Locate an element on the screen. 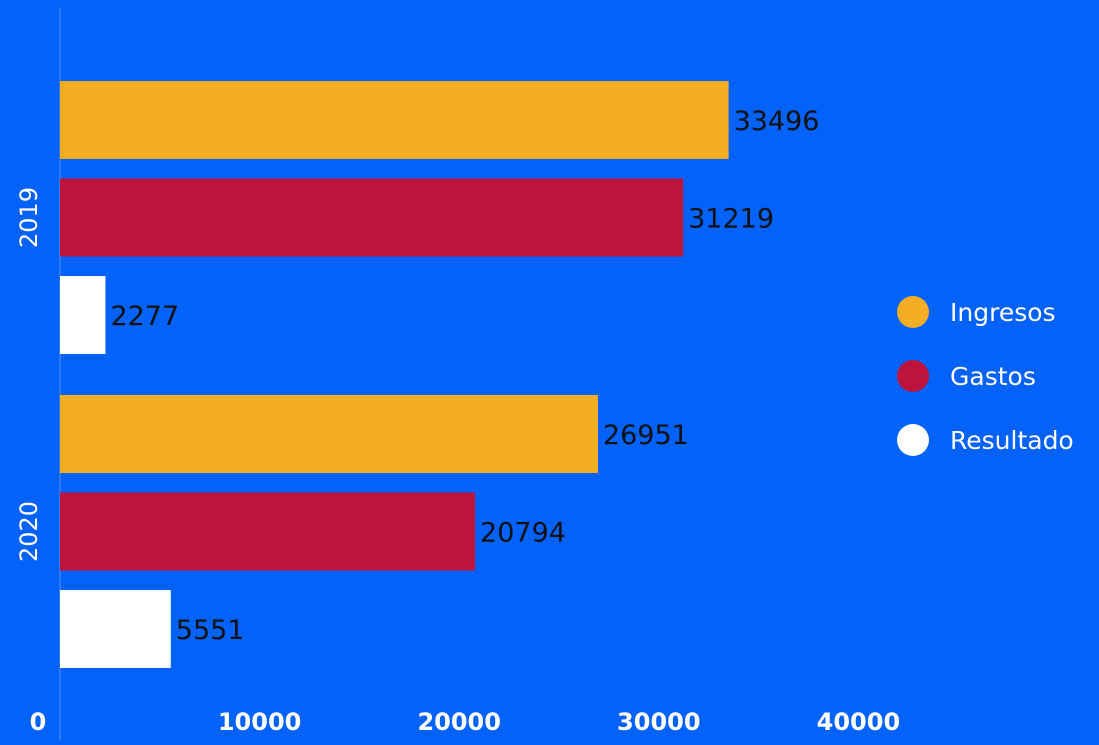  legend-marker-ingresos is located at coordinates (913, 312).